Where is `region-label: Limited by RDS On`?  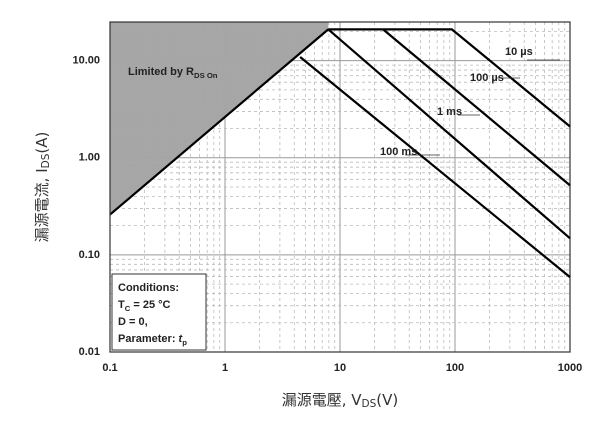
region-label: Limited by RDS On is located at coordinates (173, 73).